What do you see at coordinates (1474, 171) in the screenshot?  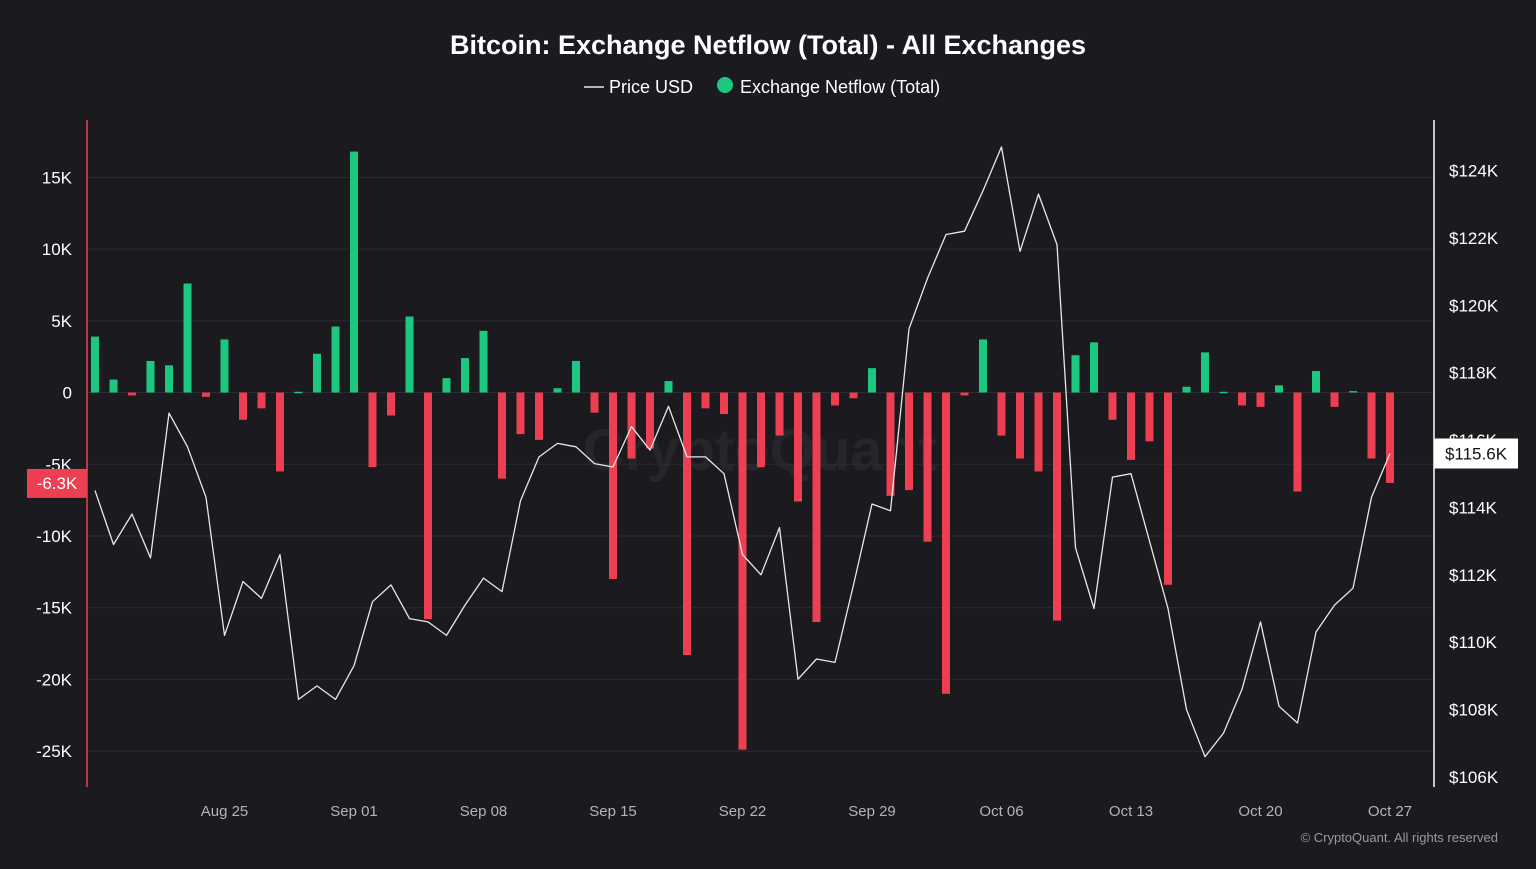 I see `right-axis-tick-label: $124K` at bounding box center [1474, 171].